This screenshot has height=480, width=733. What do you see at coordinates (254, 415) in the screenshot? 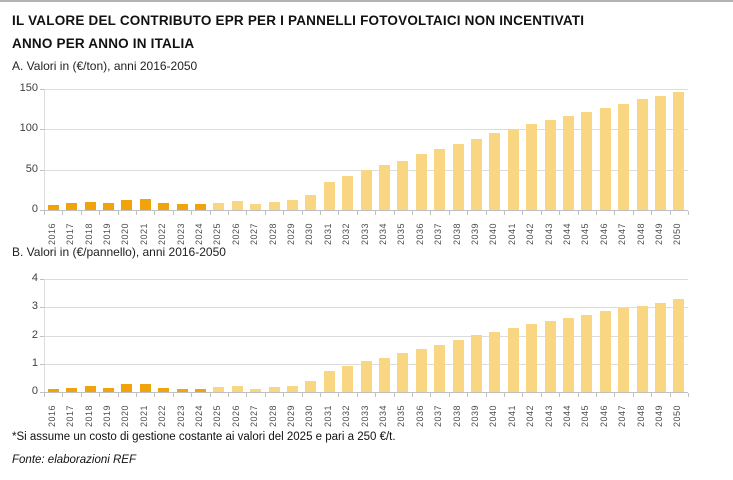
I see `x-tick-label: 2027` at bounding box center [254, 415].